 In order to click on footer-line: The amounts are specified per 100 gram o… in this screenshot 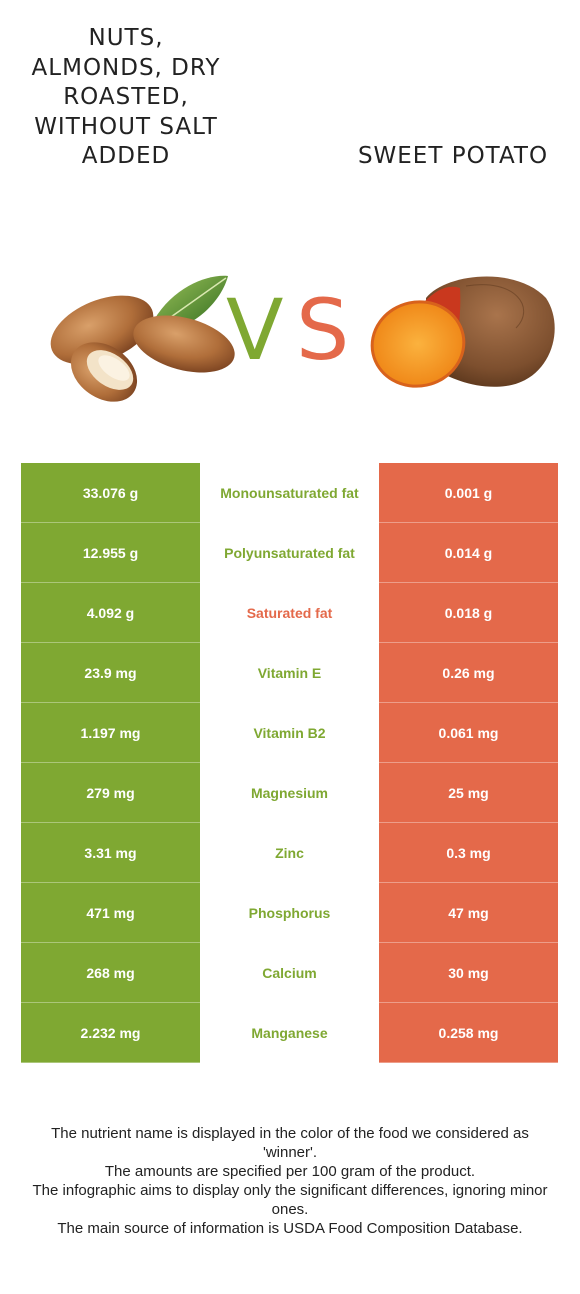, I will do `click(290, 1171)`.